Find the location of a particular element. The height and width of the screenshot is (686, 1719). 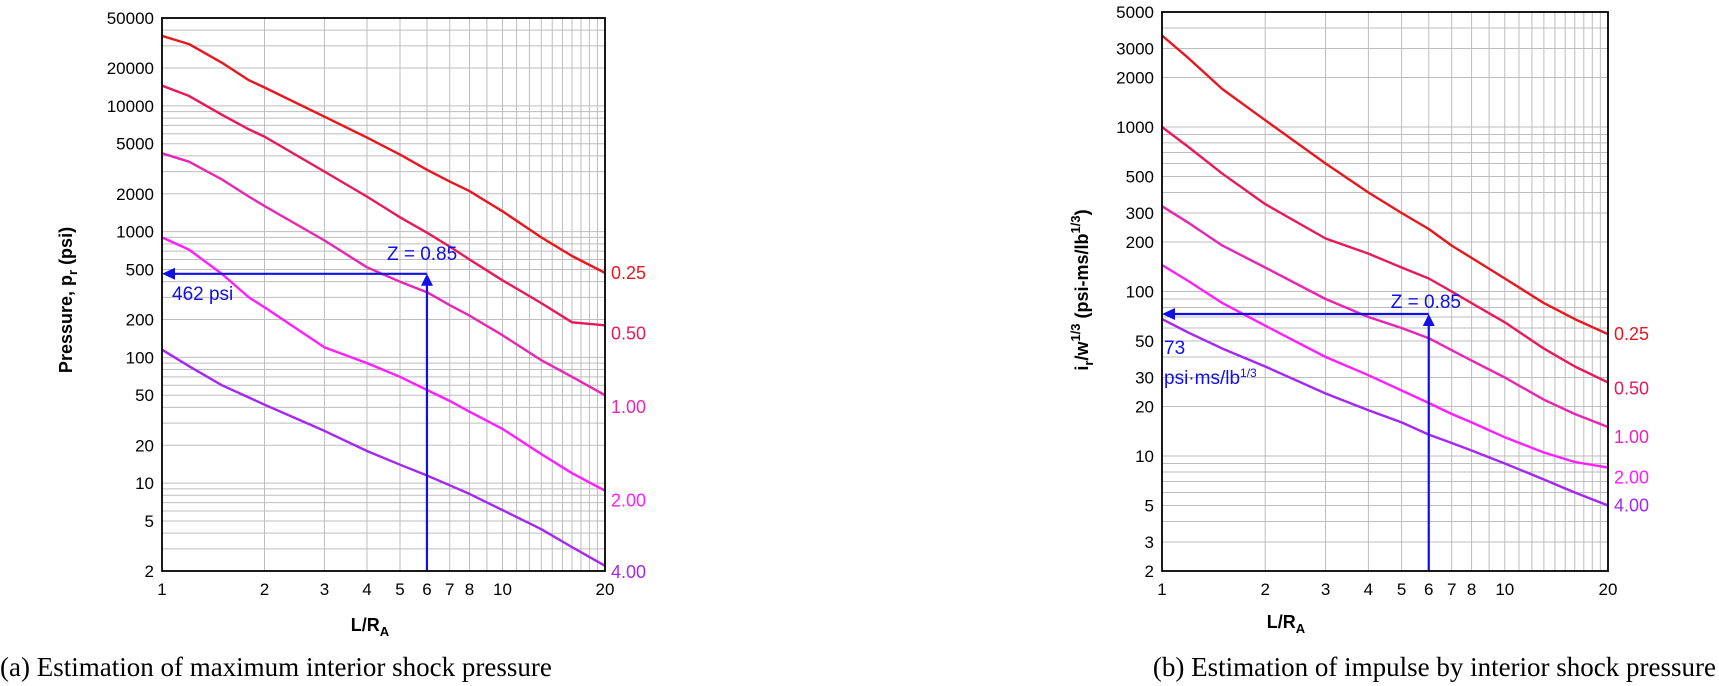

chart-a-y-label: Pressure, pr (psi) is located at coordinates (68, 300).